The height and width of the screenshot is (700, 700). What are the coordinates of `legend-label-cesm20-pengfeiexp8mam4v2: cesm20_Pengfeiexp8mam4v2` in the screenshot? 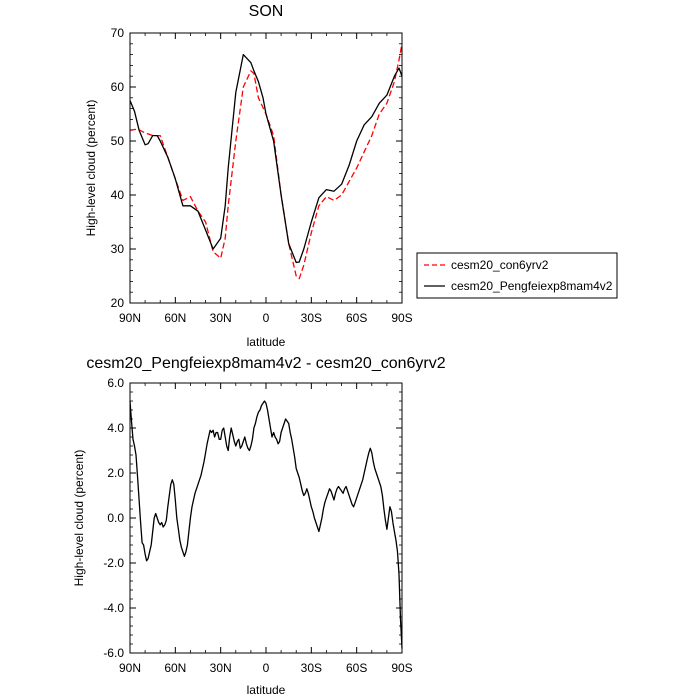 It's located at (532, 286).